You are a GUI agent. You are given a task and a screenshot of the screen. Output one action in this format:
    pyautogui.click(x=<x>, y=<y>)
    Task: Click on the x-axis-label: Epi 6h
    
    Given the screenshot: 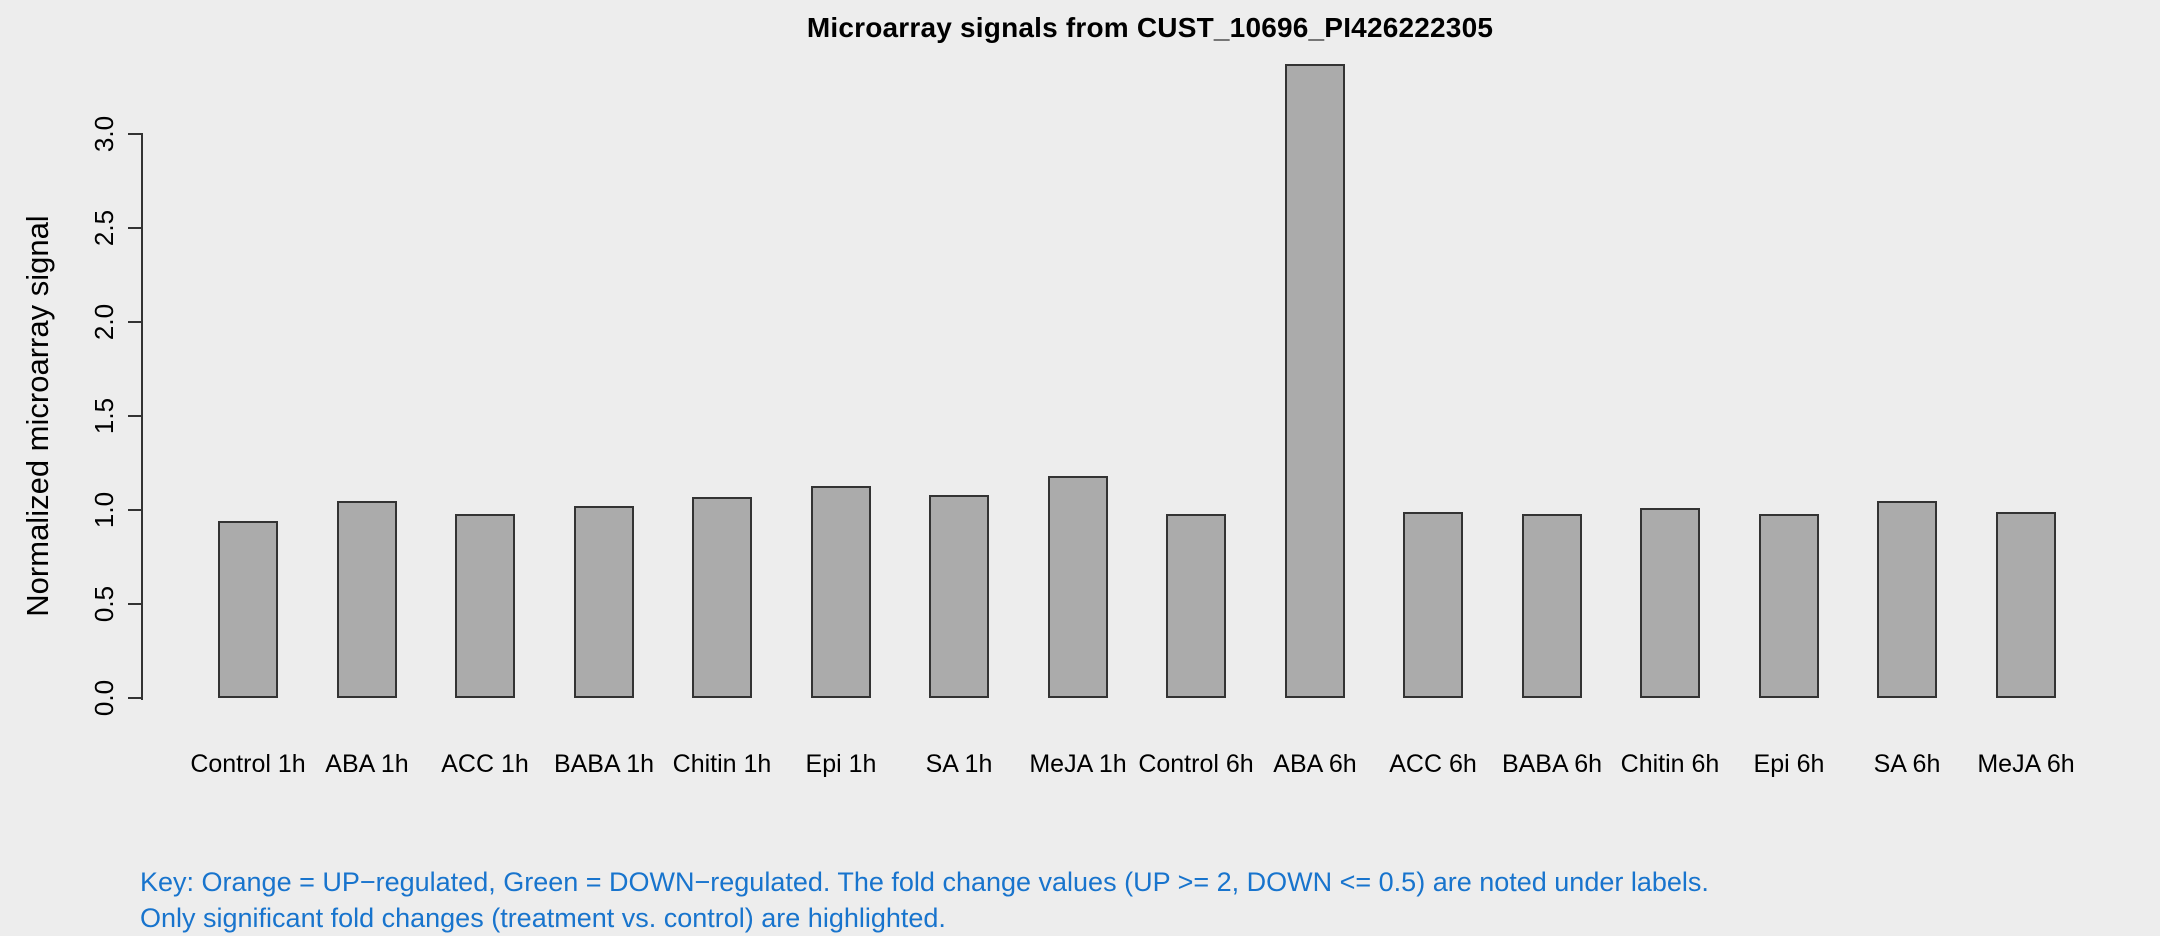 What is the action you would take?
    pyautogui.click(x=1789, y=764)
    